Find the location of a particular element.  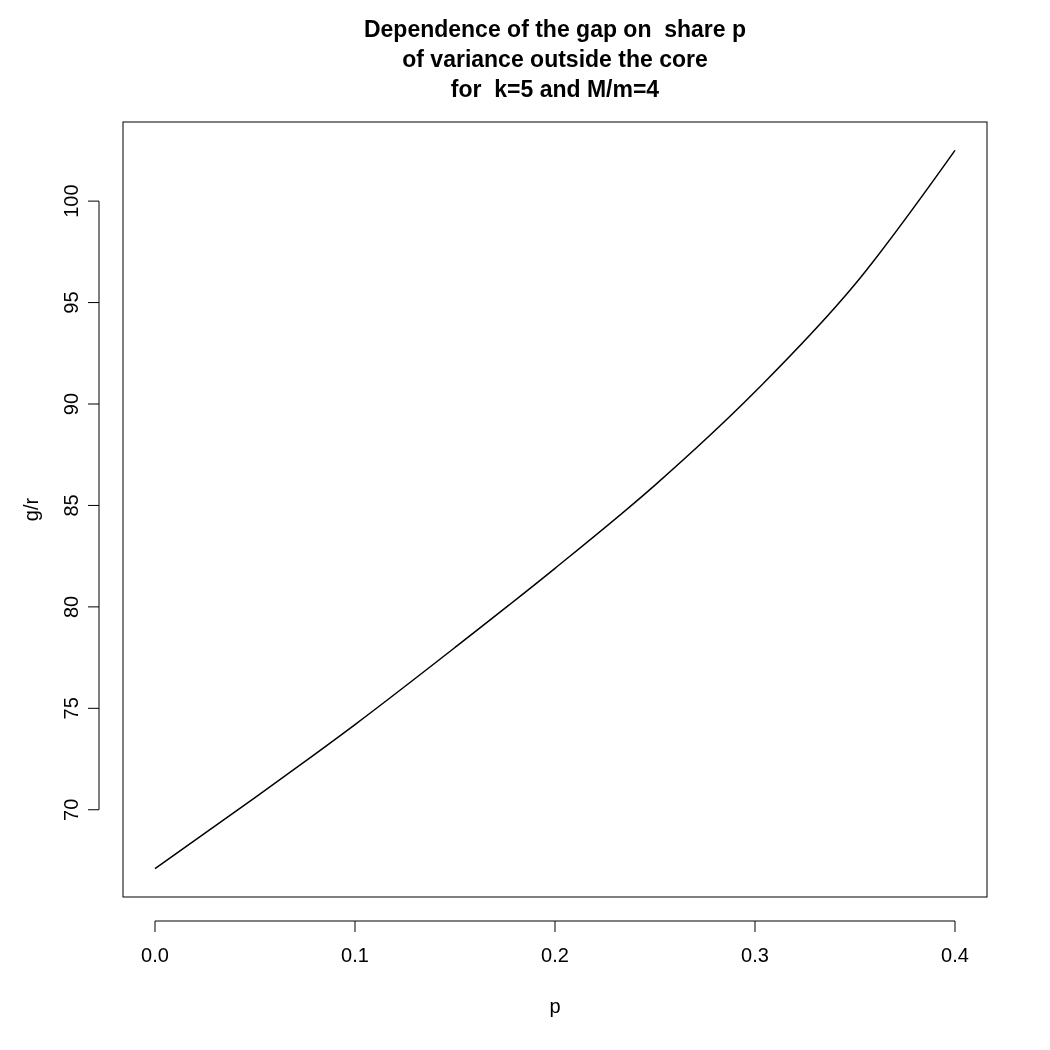

x-tick-label: 0.3 is located at coordinates (755, 955).